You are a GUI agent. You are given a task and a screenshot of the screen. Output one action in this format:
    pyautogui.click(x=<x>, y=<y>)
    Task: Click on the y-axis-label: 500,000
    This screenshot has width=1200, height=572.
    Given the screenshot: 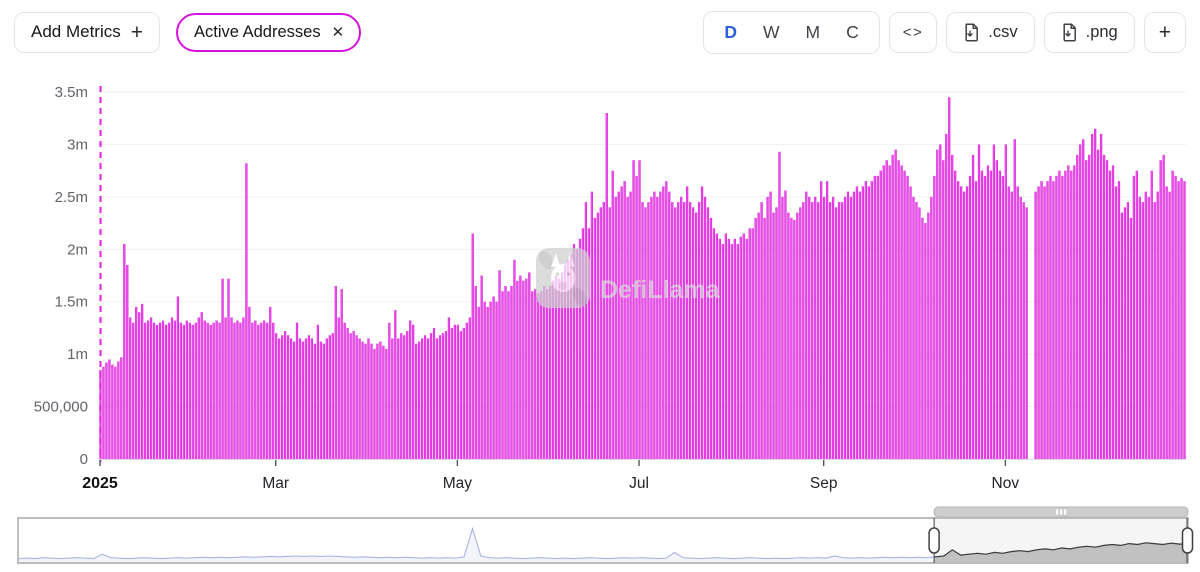 What is the action you would take?
    pyautogui.click(x=61, y=407)
    